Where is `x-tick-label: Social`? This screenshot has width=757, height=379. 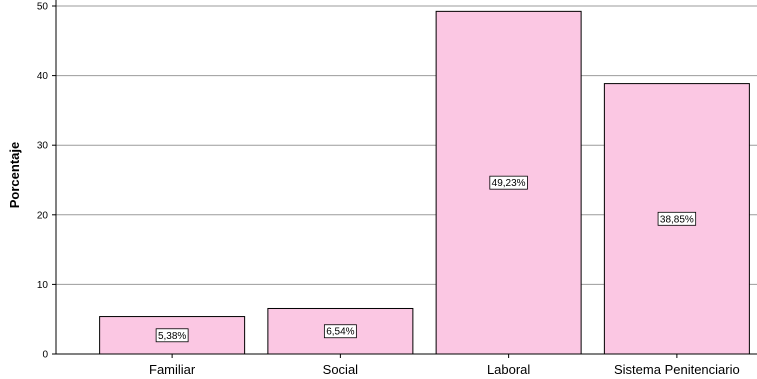 x-tick-label: Social is located at coordinates (341, 369).